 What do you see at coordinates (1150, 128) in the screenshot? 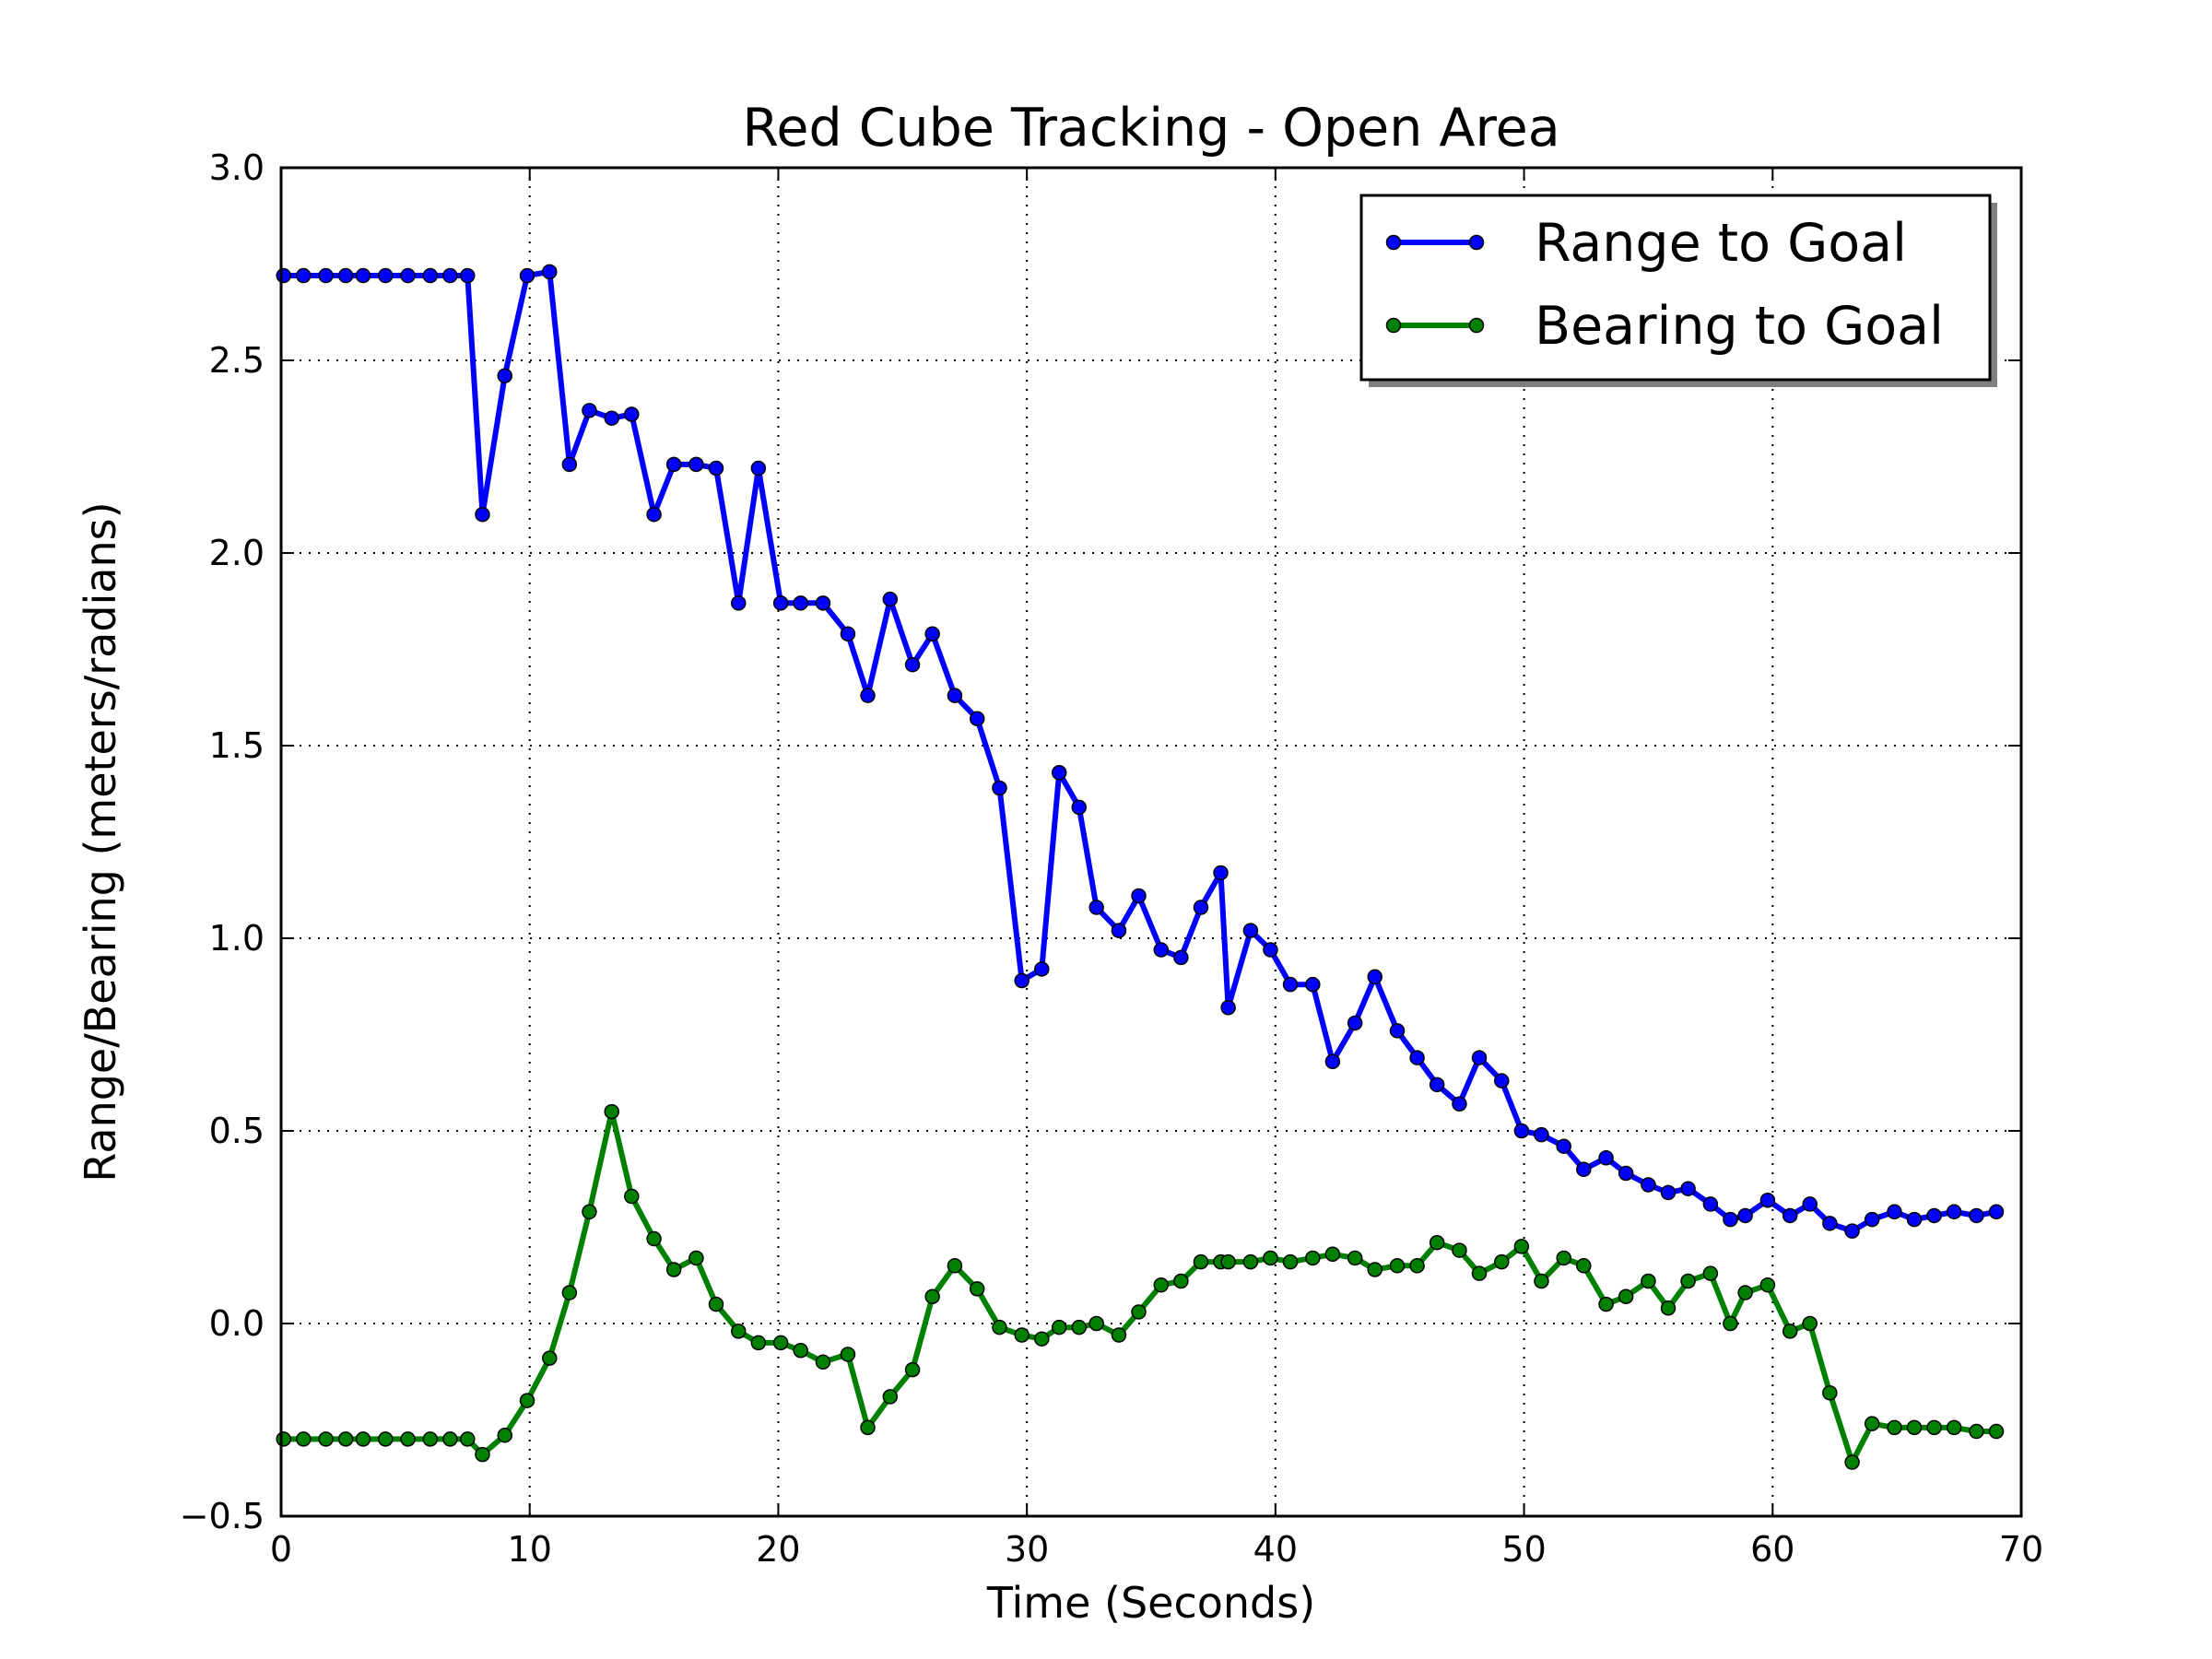
I see `chart-title: Red Cube Tracking - Open Area` at bounding box center [1150, 128].